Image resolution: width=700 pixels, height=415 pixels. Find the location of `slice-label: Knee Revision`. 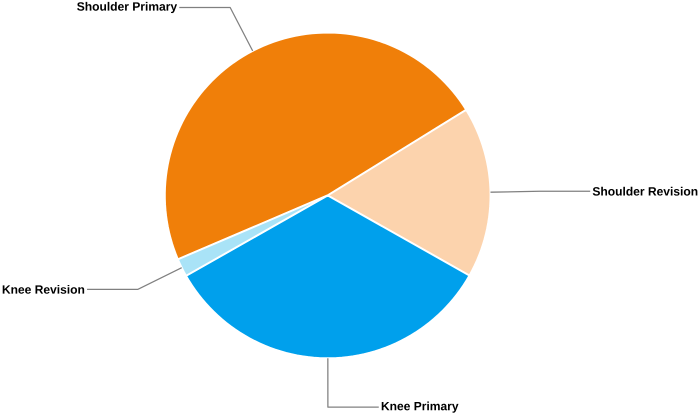

slice-label: Knee Revision is located at coordinates (43, 289).